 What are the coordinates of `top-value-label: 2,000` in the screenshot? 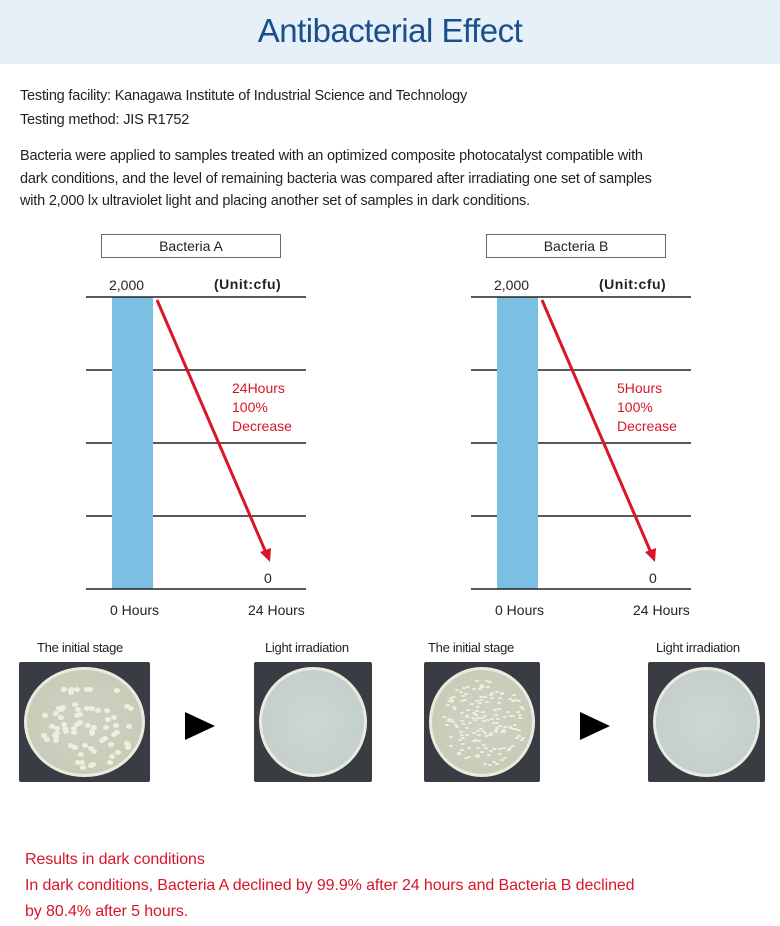 It's located at (512, 285).